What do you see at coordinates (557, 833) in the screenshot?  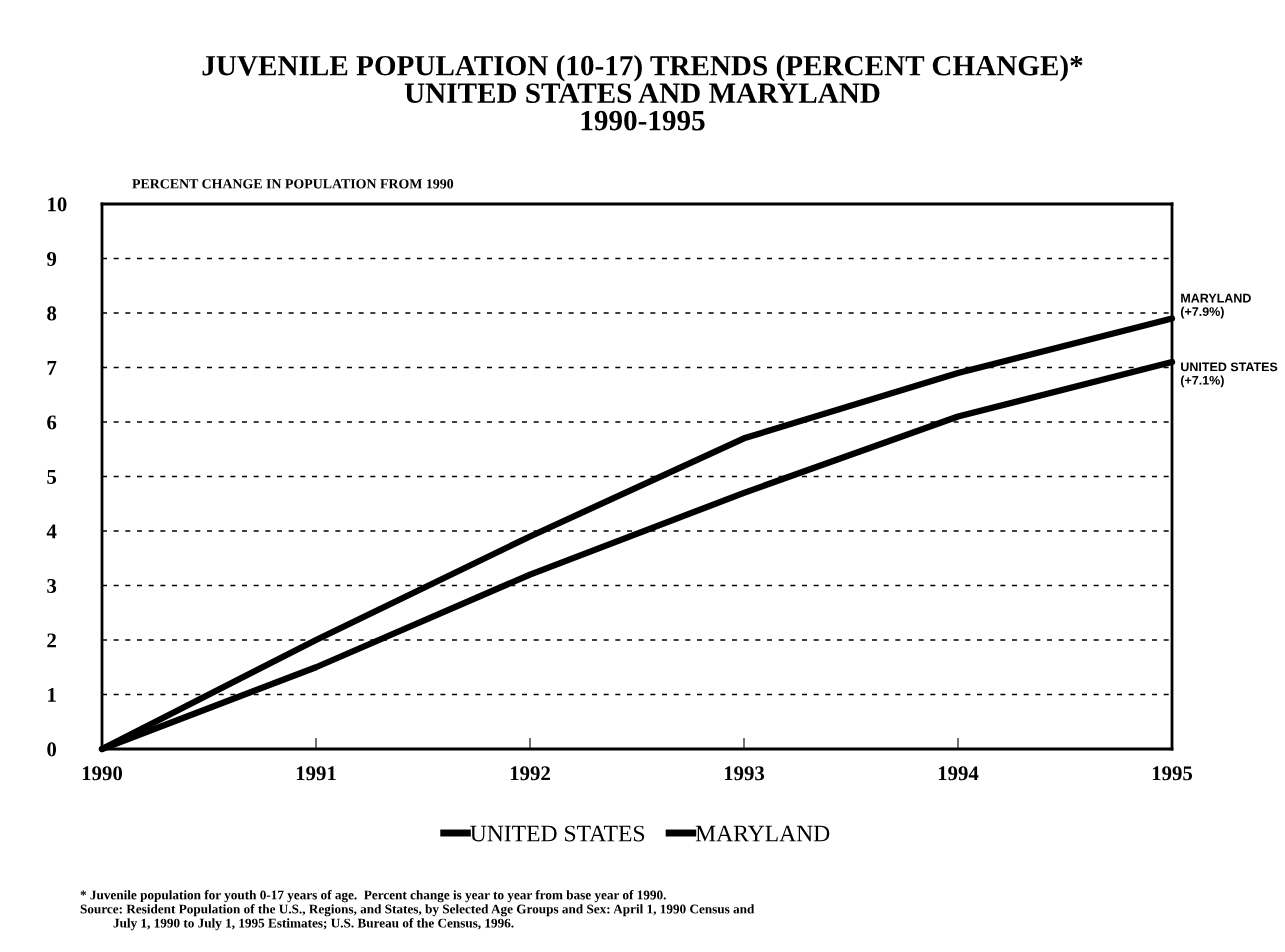 I see `legend-label: UNITED STATES` at bounding box center [557, 833].